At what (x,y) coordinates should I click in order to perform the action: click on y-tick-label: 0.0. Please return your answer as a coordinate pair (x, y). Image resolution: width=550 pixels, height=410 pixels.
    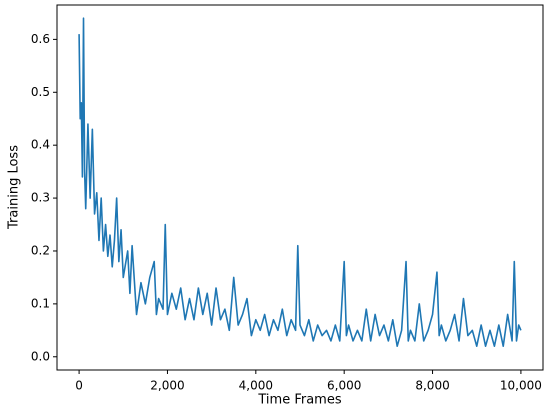
    Looking at the image, I should click on (40, 356).